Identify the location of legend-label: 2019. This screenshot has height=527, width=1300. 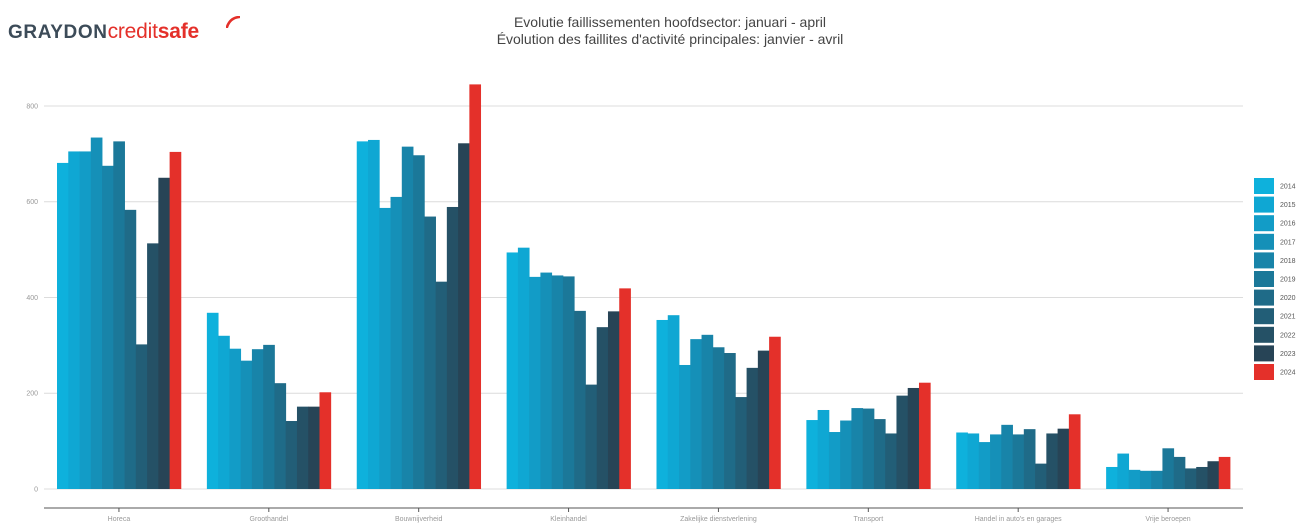
(1288, 280).